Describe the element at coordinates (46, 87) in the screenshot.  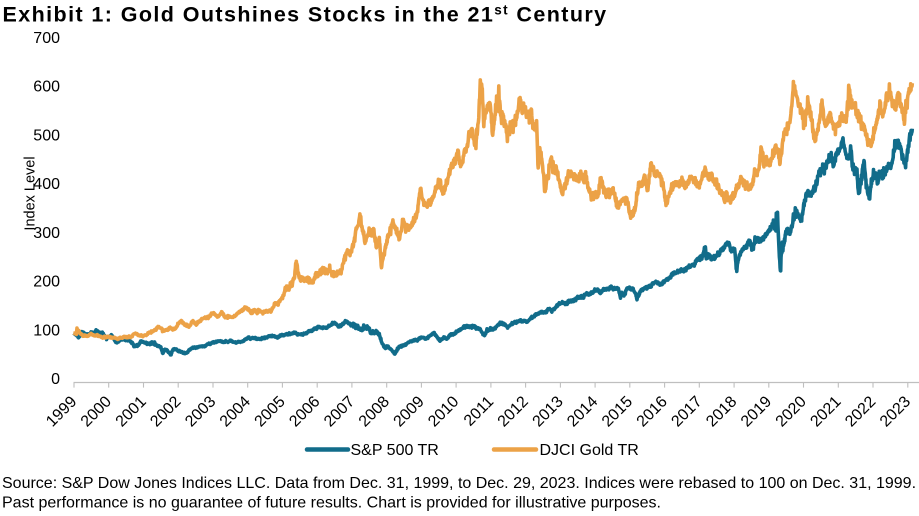
I see `svg-text: 600` at that location.